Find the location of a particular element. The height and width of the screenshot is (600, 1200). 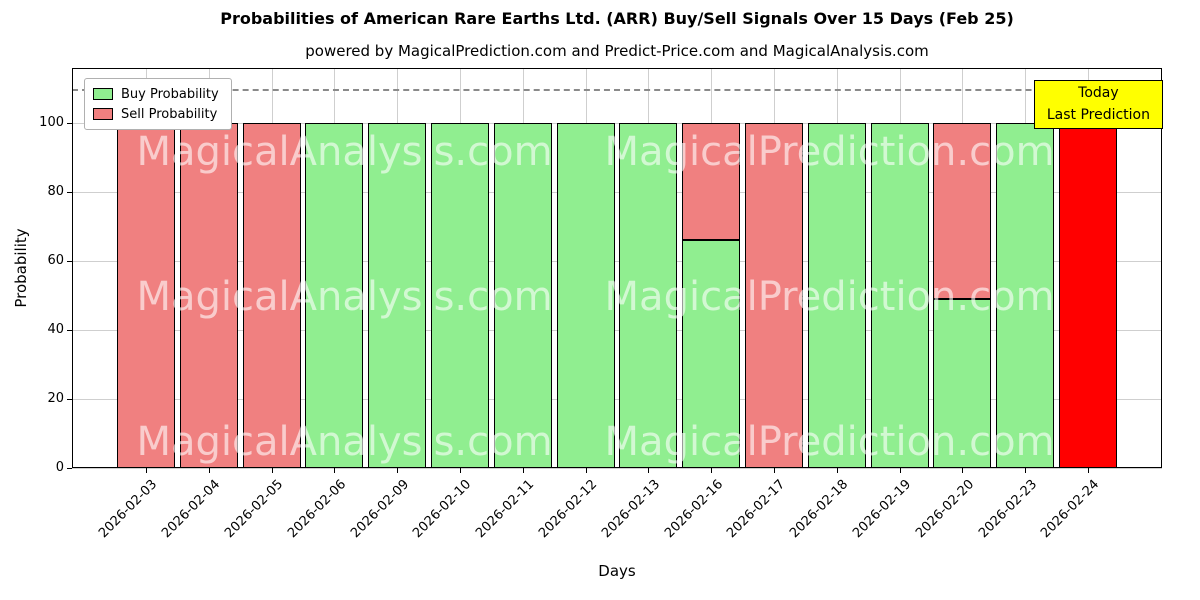

x-tick-label: 2026-02-17 is located at coordinates (756, 509).